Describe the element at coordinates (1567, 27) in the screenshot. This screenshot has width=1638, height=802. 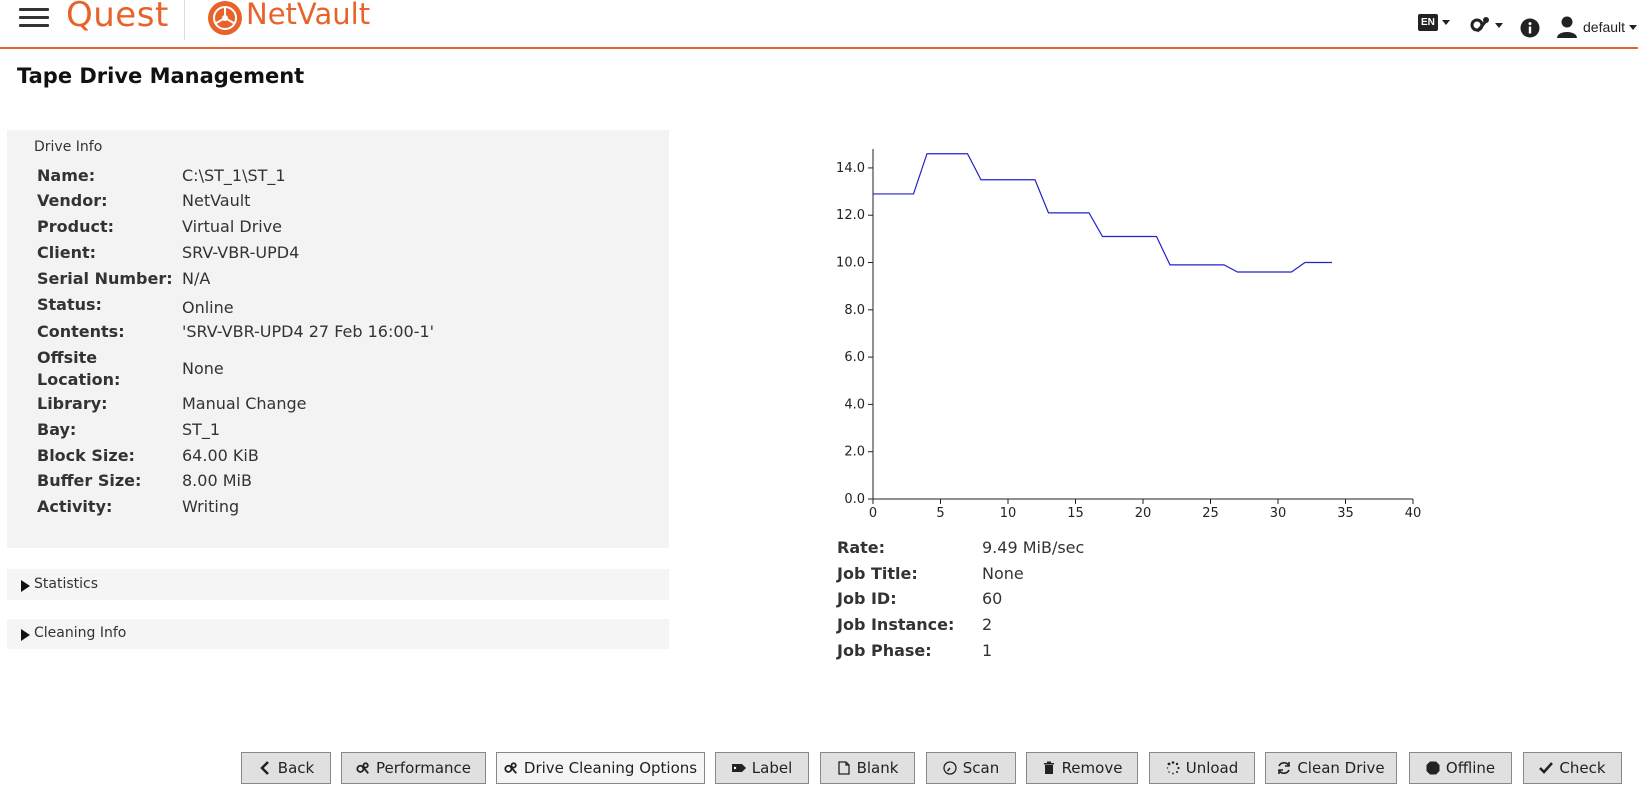
I see `user-icon` at that location.